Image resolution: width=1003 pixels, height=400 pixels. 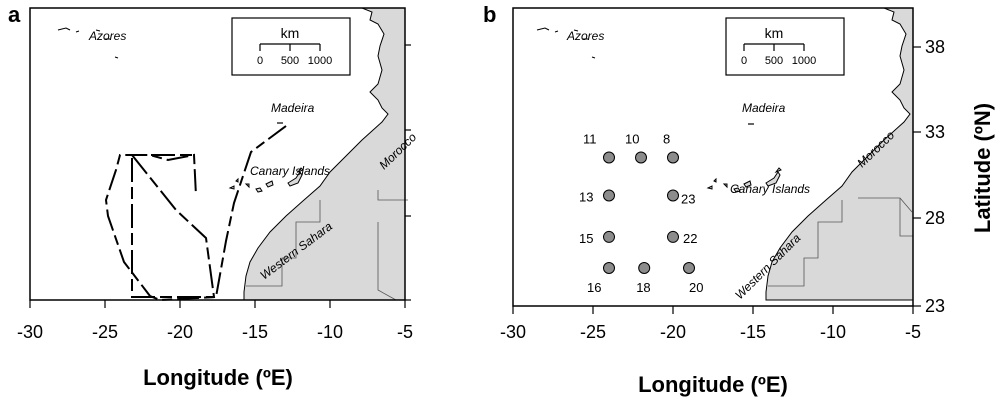 I want to click on panel-b-border-mauritania, so click(x=906, y=217).